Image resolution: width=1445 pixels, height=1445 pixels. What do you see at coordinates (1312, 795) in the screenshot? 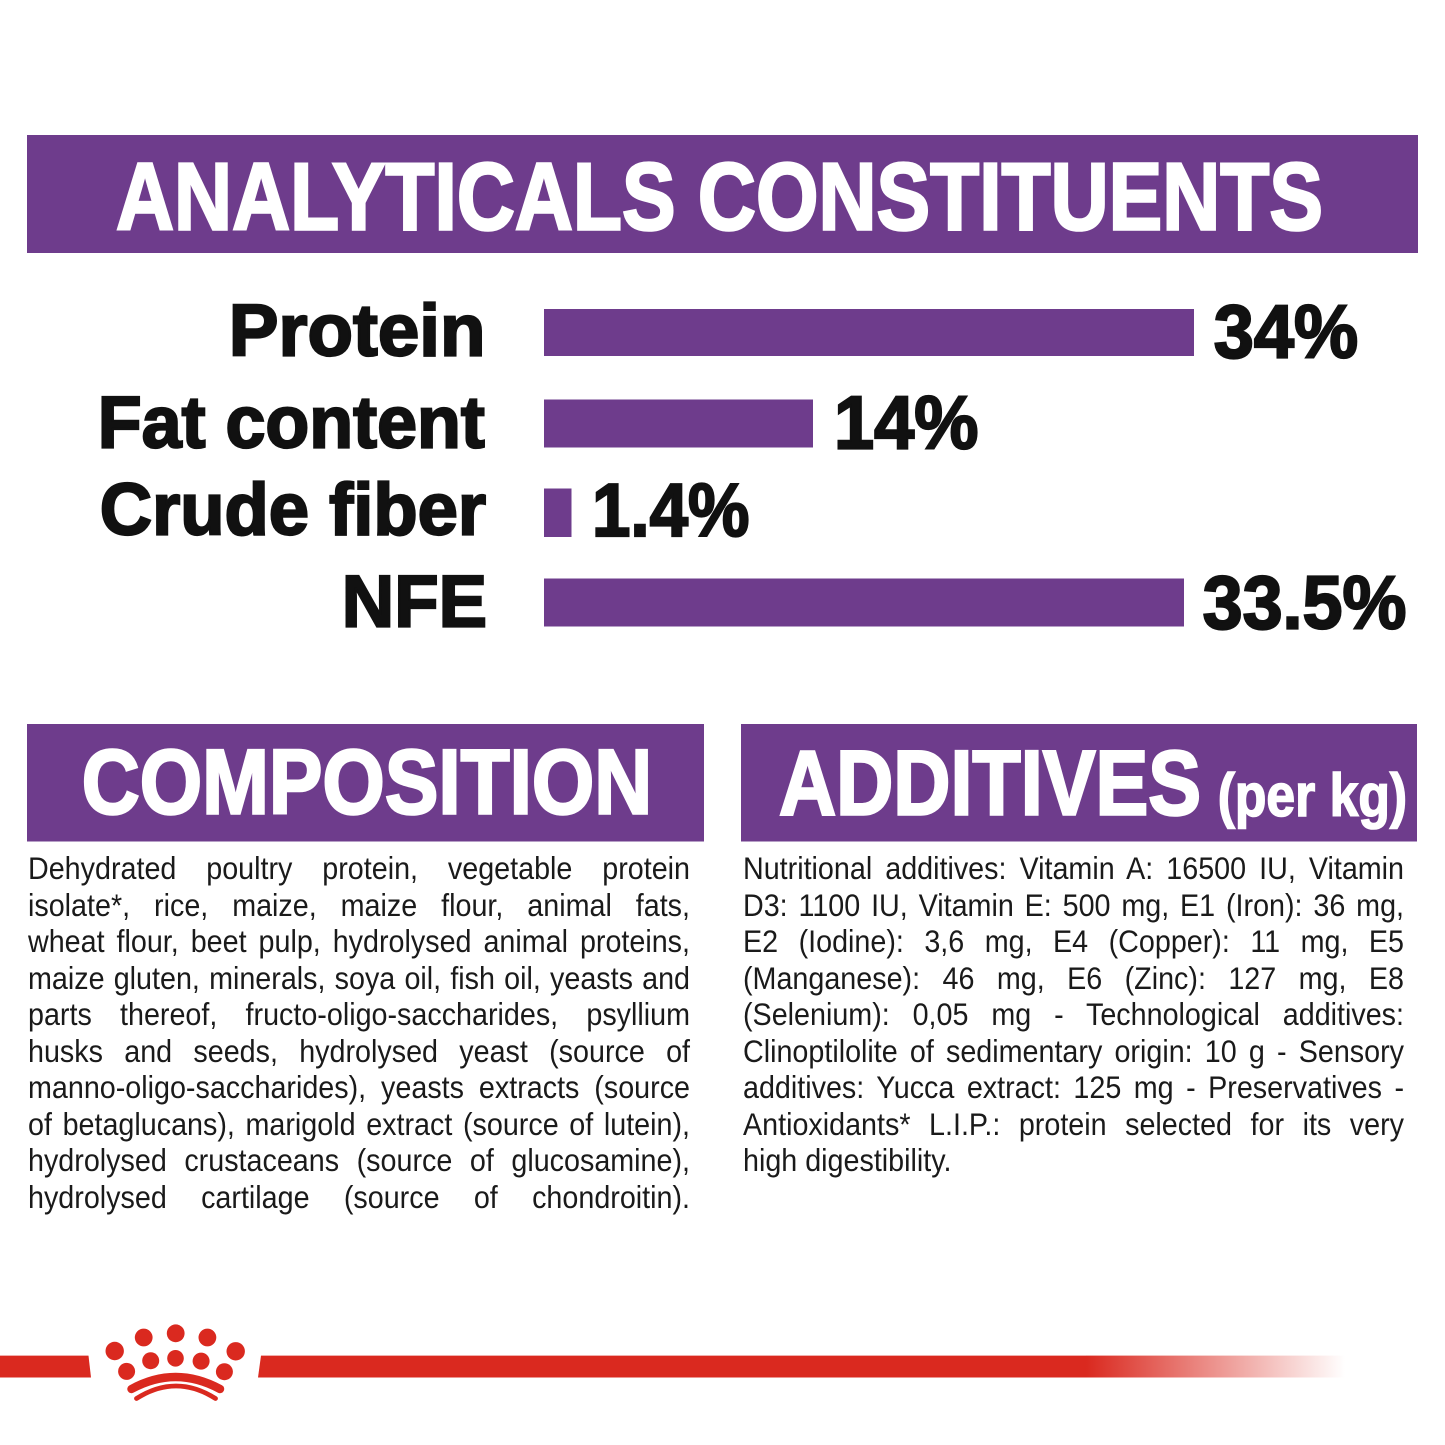
I see `svg-text: (per kg)` at bounding box center [1312, 795].